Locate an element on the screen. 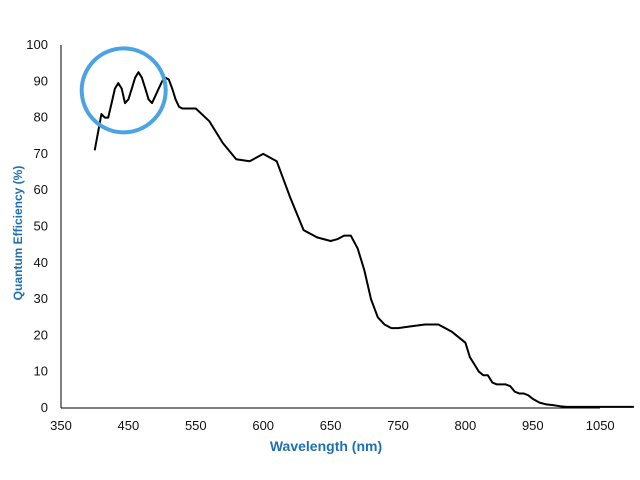 The width and height of the screenshot is (640, 480). y-axis-title: Quantum Efficiency (%) is located at coordinates (18, 233).